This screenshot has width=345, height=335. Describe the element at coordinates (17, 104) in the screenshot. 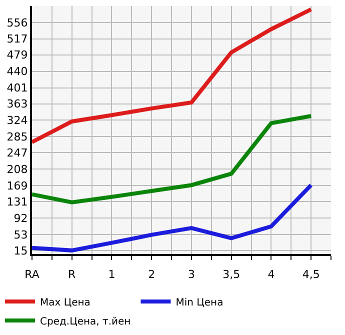

I see `y-tick-label: 363` at that location.